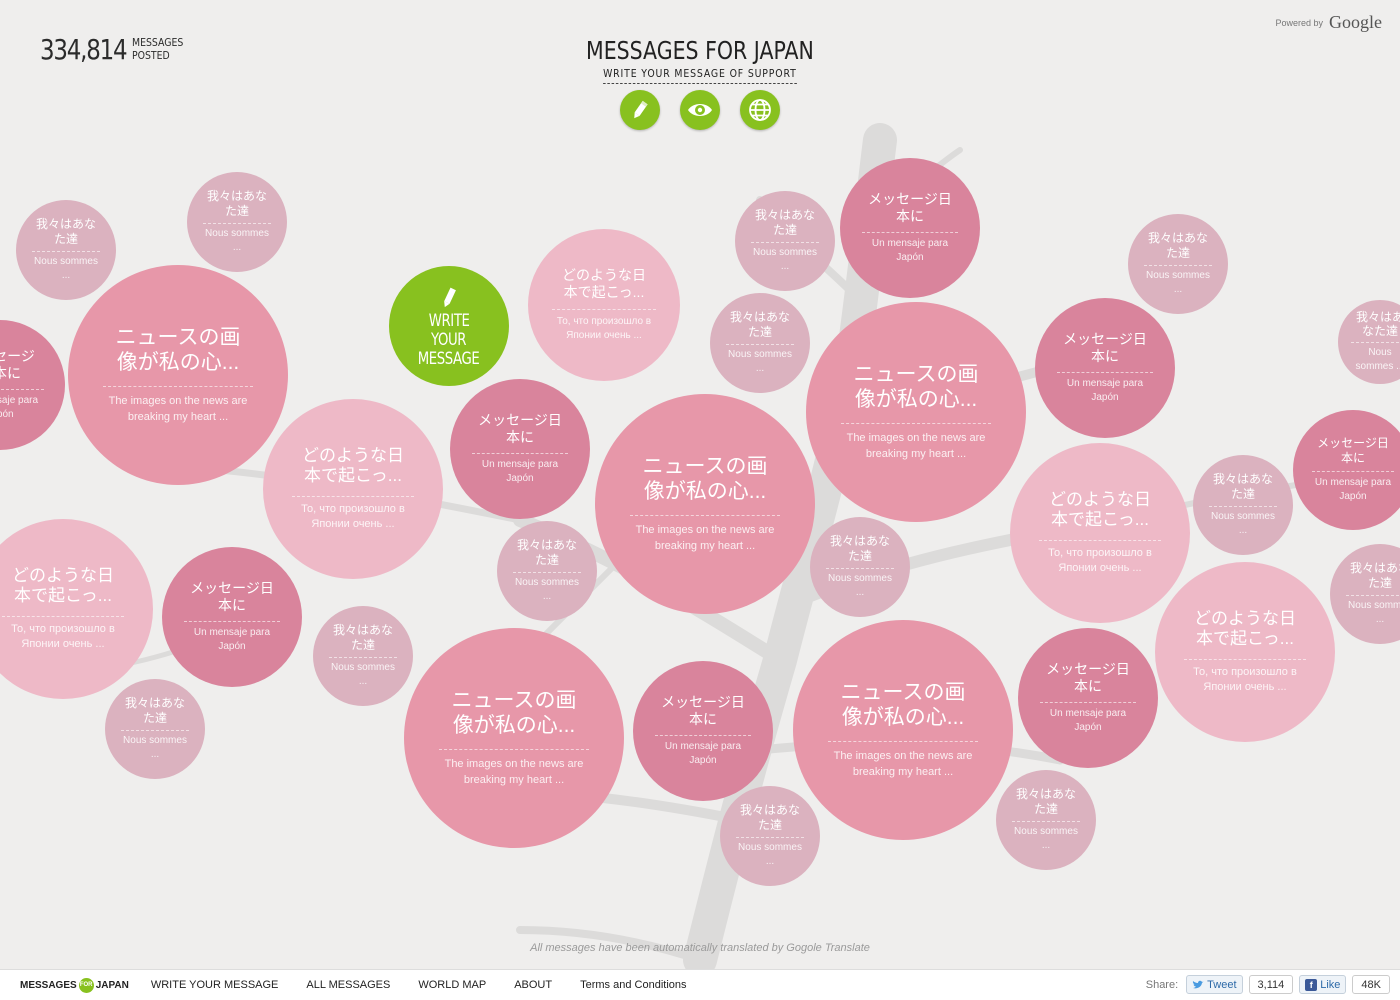  What do you see at coordinates (348, 985) in the screenshot?
I see `footer-link-all-messages: ALL MESSAGES` at bounding box center [348, 985].